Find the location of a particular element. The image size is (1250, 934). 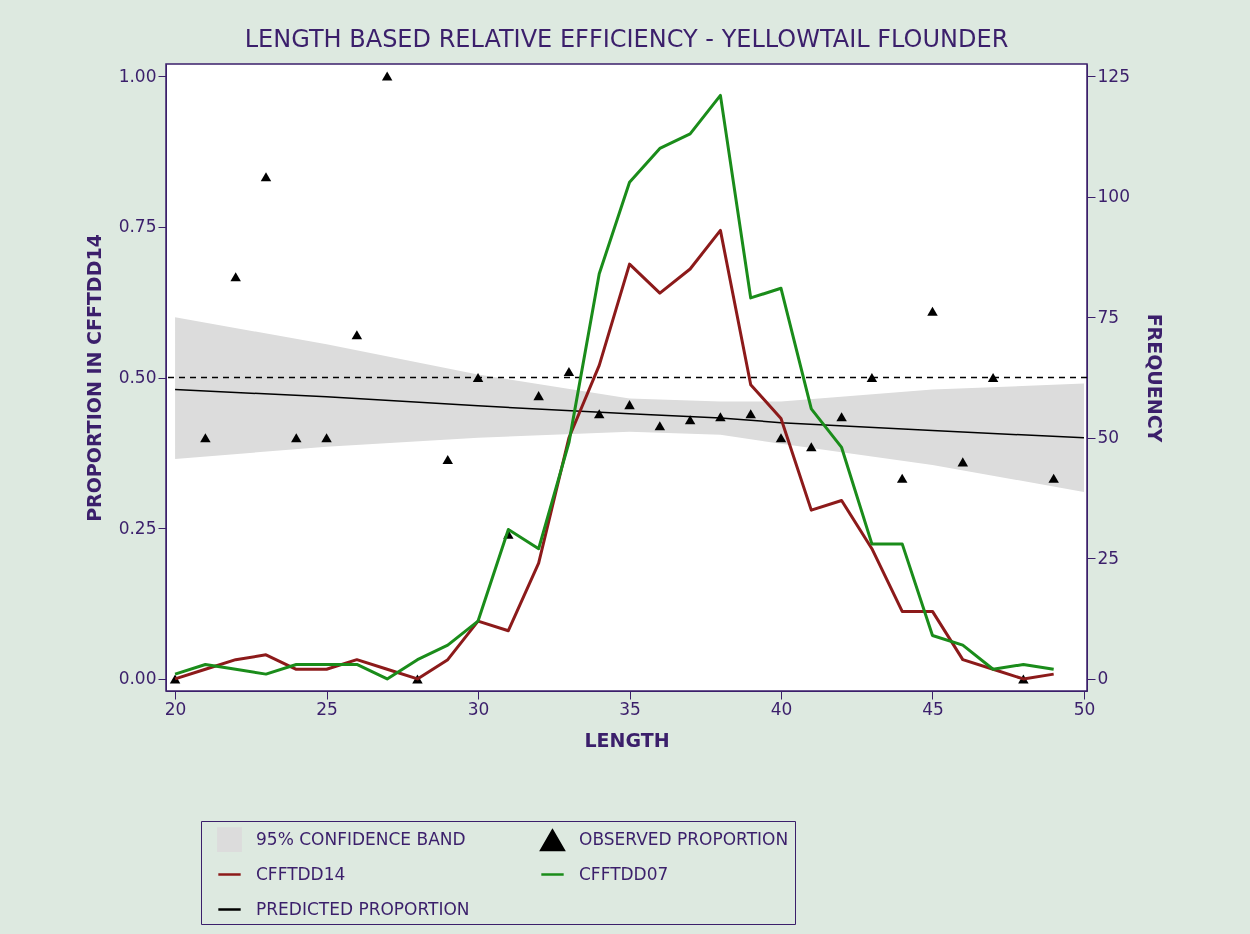

legend-label: OBSERVED PROPORTION is located at coordinates (684, 839).